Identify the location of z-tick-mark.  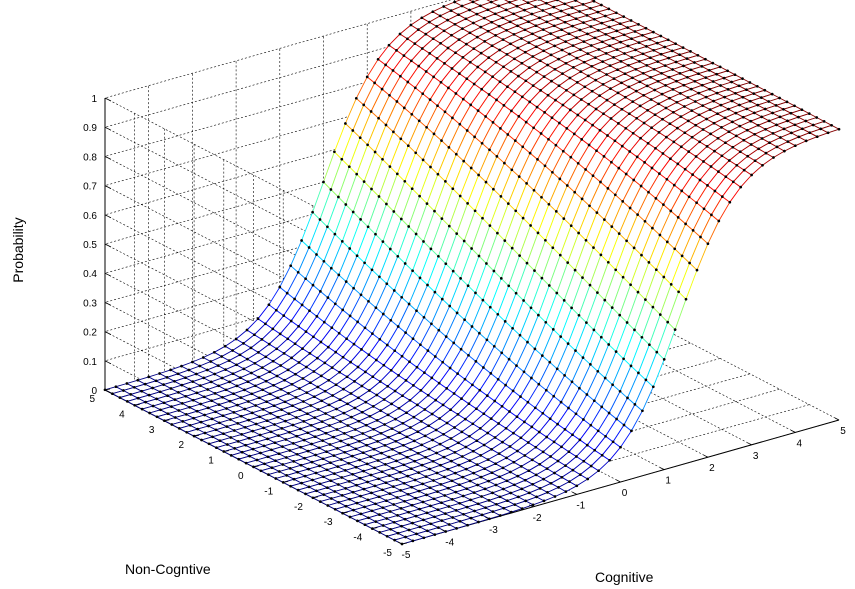
(108, 216).